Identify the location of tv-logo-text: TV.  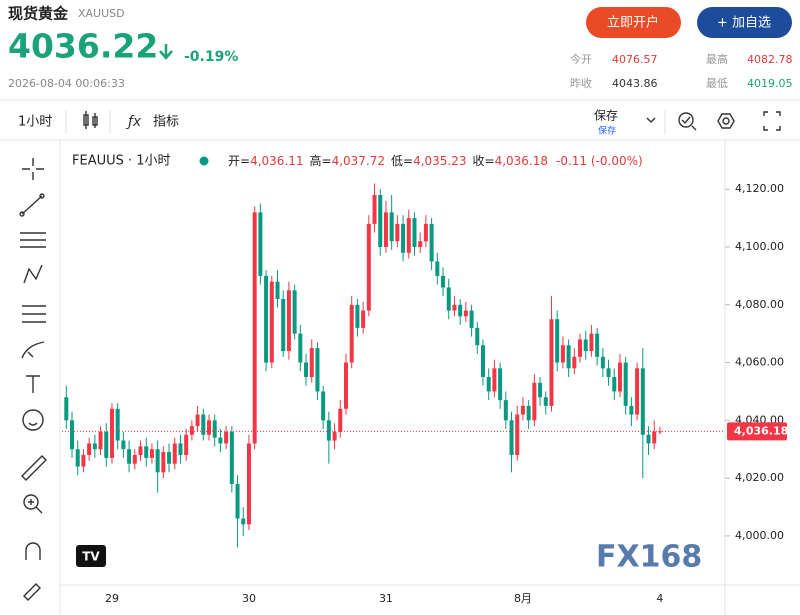
(91, 557).